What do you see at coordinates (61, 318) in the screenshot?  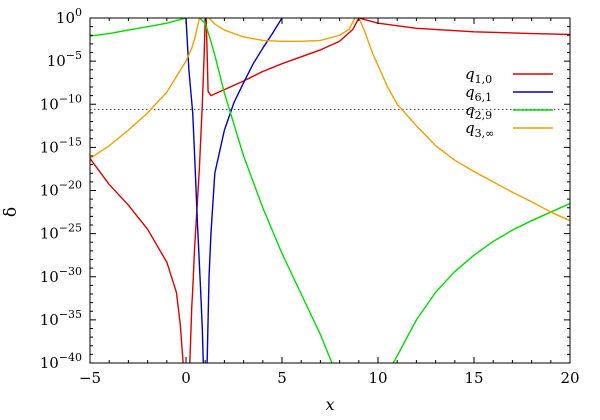 I see `y-tick-label: 10⁻³⁵` at bounding box center [61, 318].